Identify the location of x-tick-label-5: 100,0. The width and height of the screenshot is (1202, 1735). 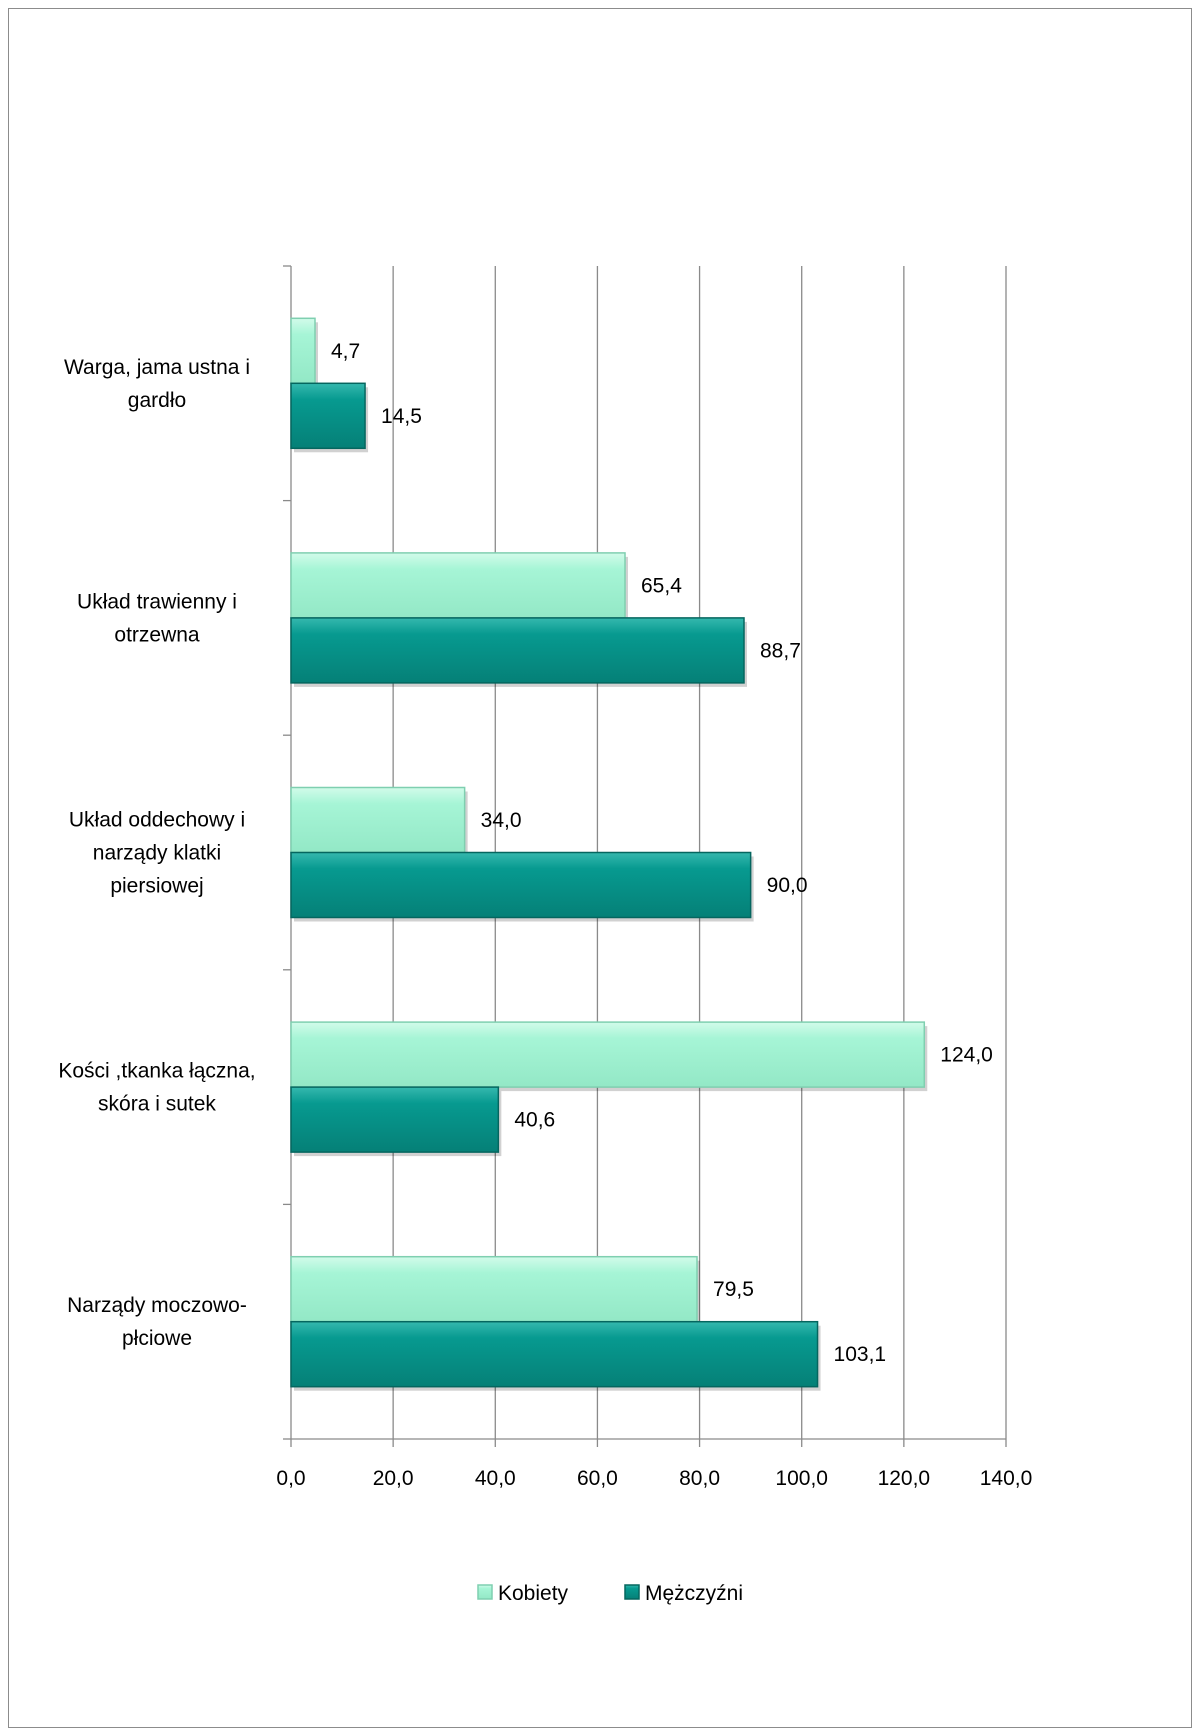
(801, 1478).